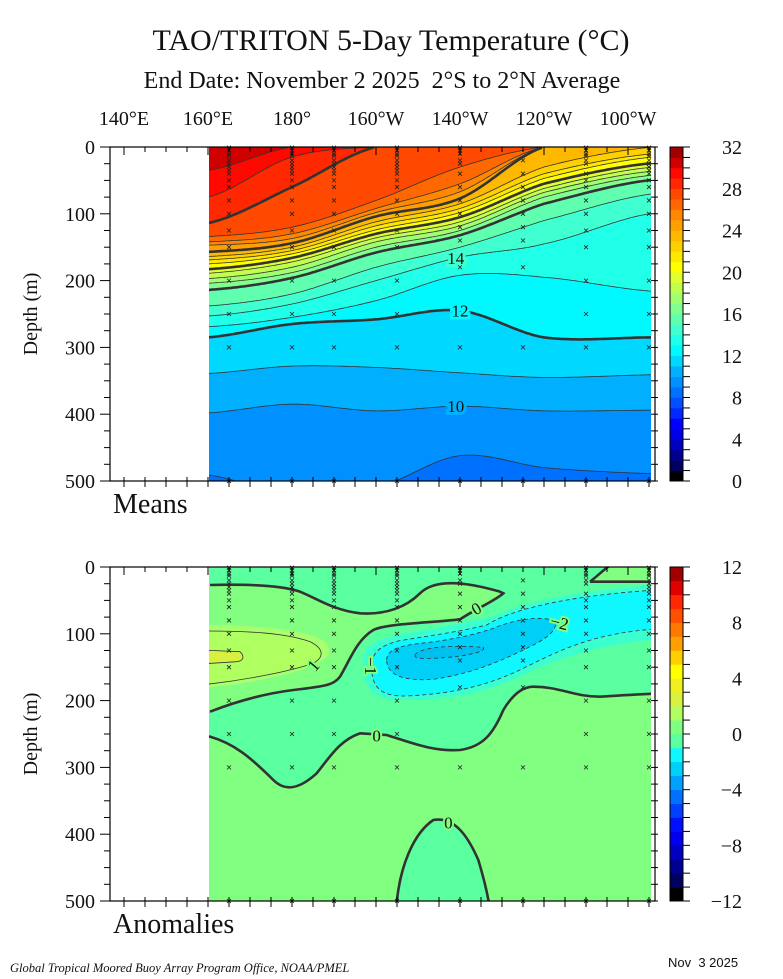 This screenshot has height=979, width=783. What do you see at coordinates (460, 311) in the screenshot?
I see `contour-label: 12` at bounding box center [460, 311].